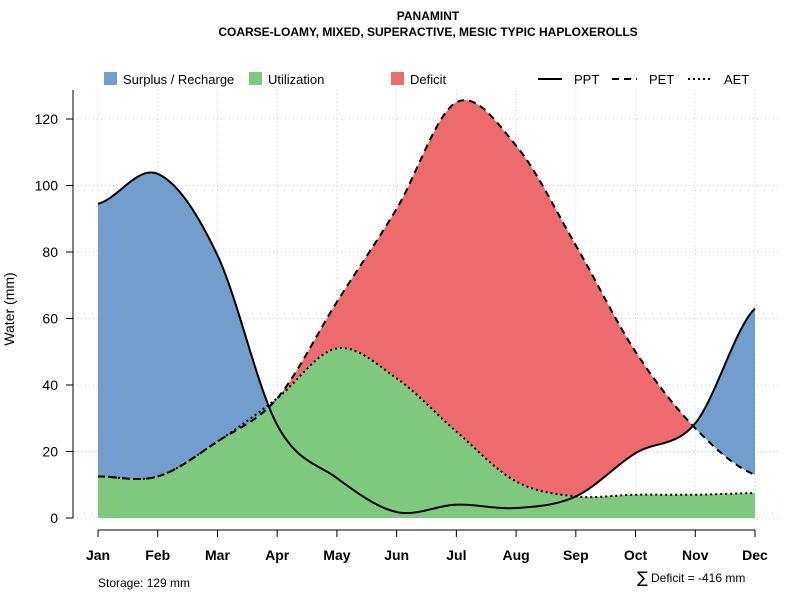  Describe the element at coordinates (217, 555) in the screenshot. I see `x-tick-label: Mar` at that location.